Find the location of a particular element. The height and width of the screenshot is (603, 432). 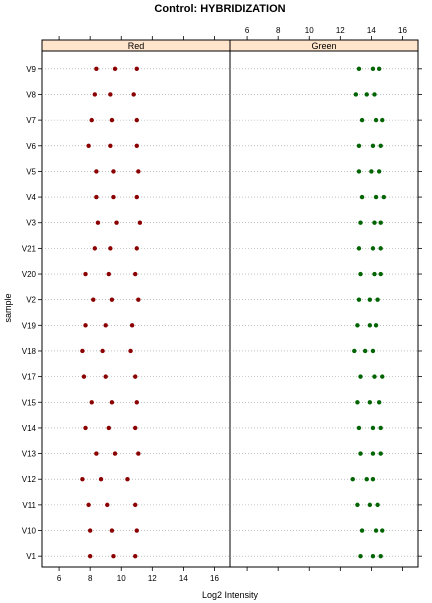

point-red-v3 is located at coordinates (140, 222).